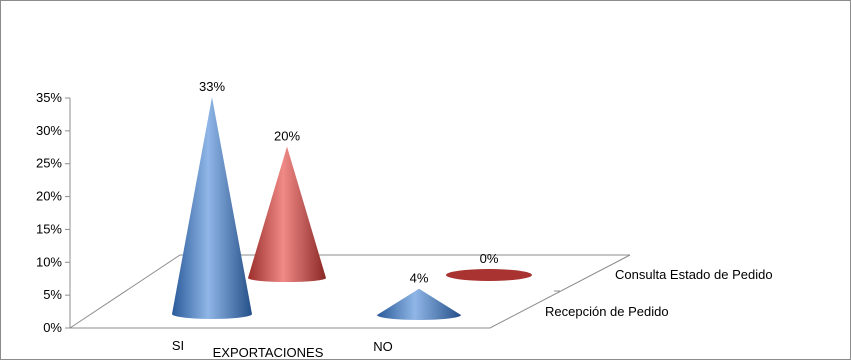  Describe the element at coordinates (52, 327) in the screenshot. I see `y-tick-label: 0%` at that location.